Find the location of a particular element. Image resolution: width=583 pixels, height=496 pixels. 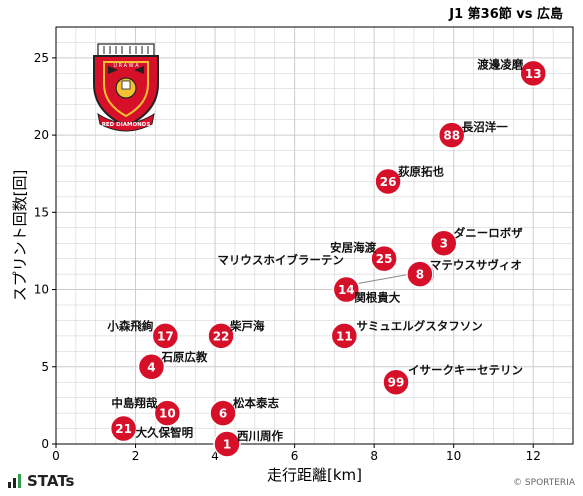

y-tick-label: 20 is located at coordinates (41, 135).